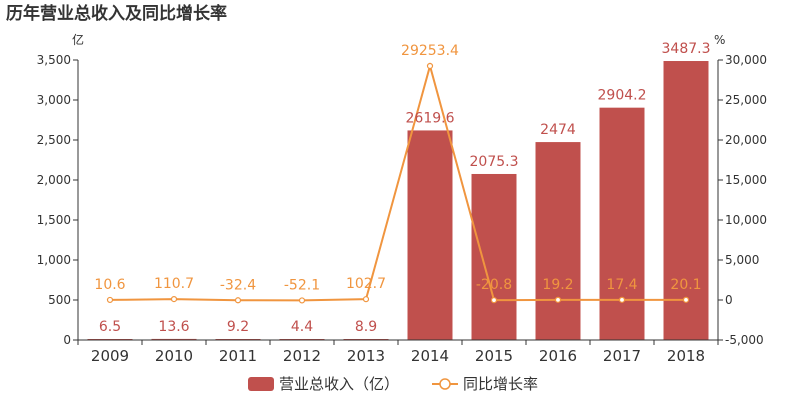  What do you see at coordinates (685, 285) in the screenshot?
I see `line-value-label: 20.1` at bounding box center [685, 285].